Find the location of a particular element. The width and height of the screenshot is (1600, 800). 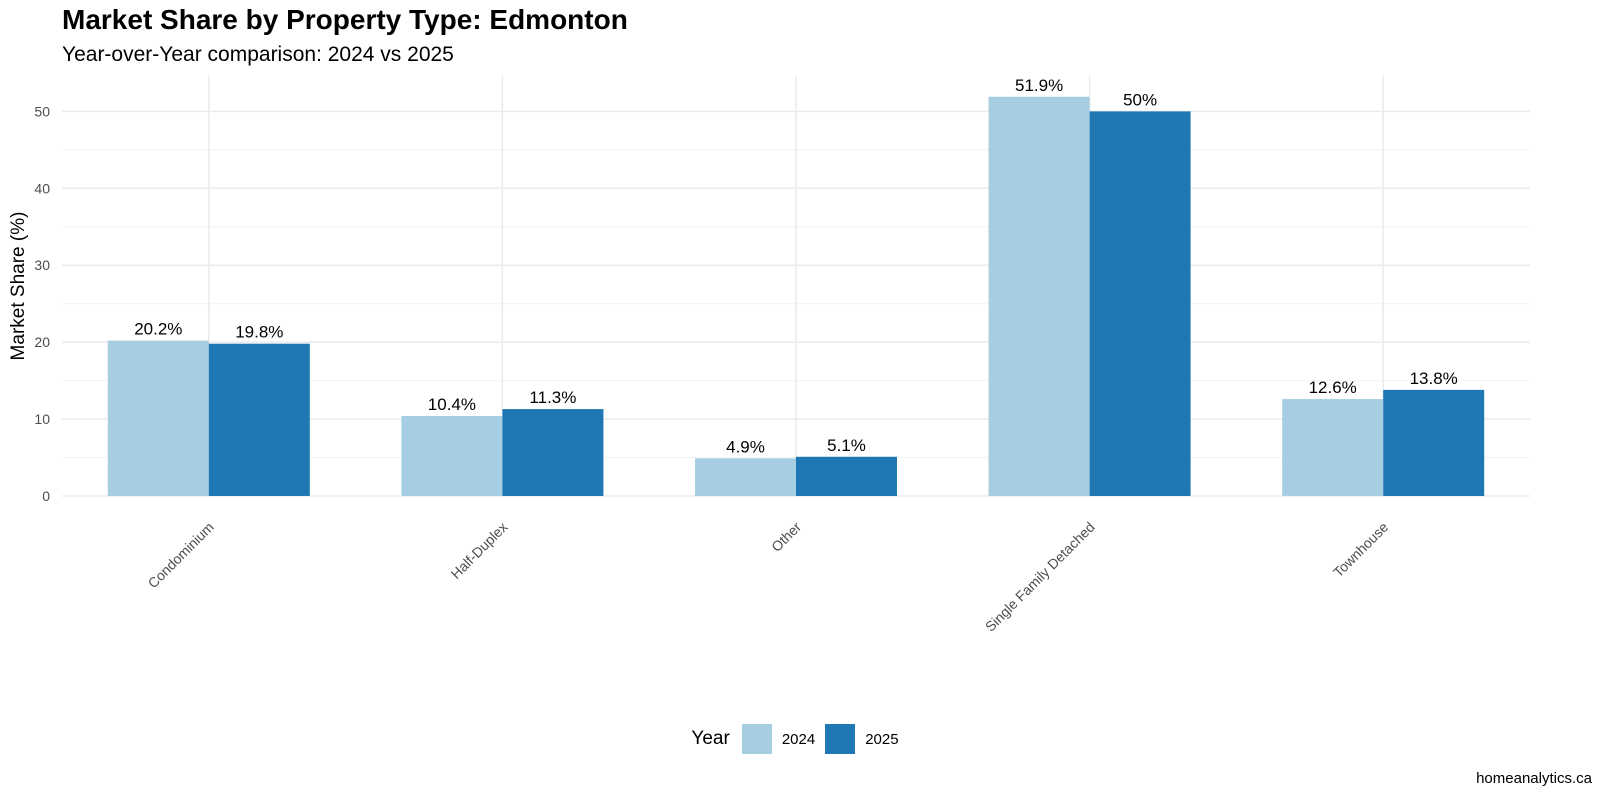

x-tick-label: Single Family Detached is located at coordinates (1040, 577).